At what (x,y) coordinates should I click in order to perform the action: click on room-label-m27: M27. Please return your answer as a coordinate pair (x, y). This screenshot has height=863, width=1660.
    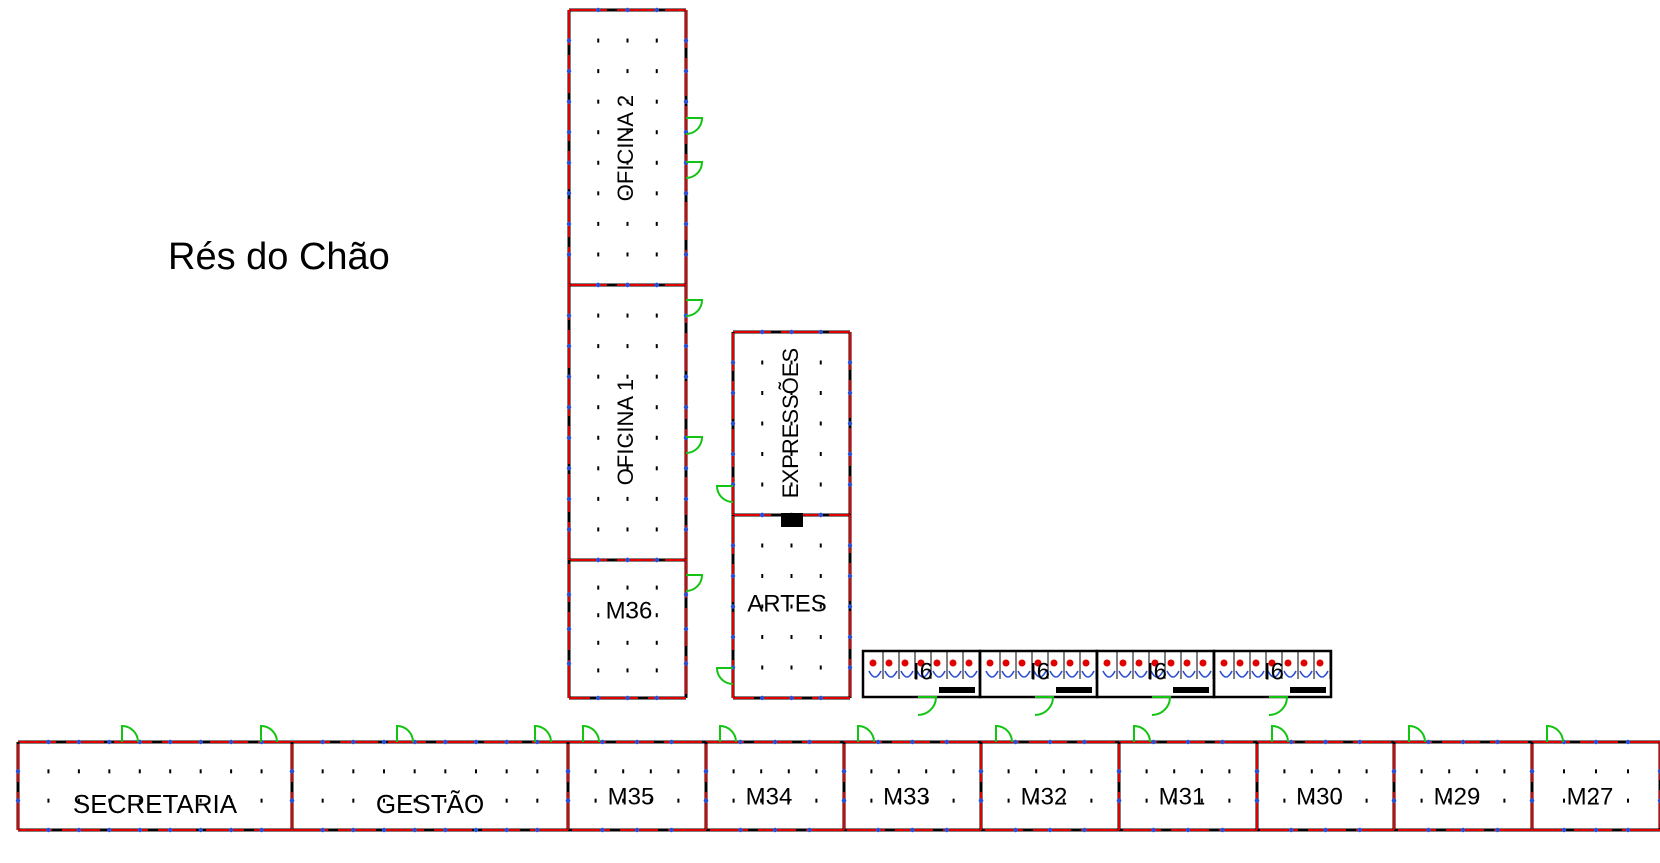
    Looking at the image, I should click on (1590, 796).